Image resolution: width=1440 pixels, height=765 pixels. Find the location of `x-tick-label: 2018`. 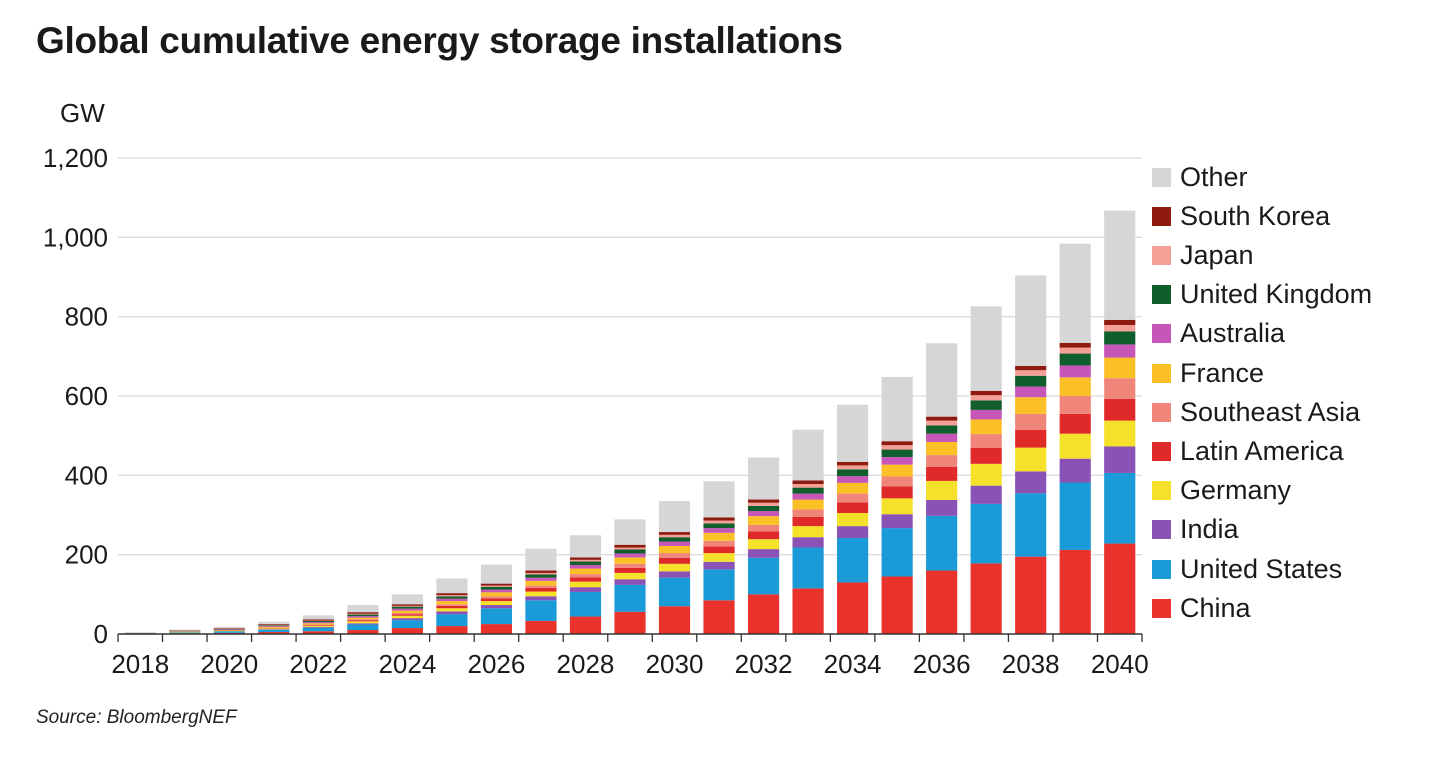

x-tick-label: 2018 is located at coordinates (140, 664).